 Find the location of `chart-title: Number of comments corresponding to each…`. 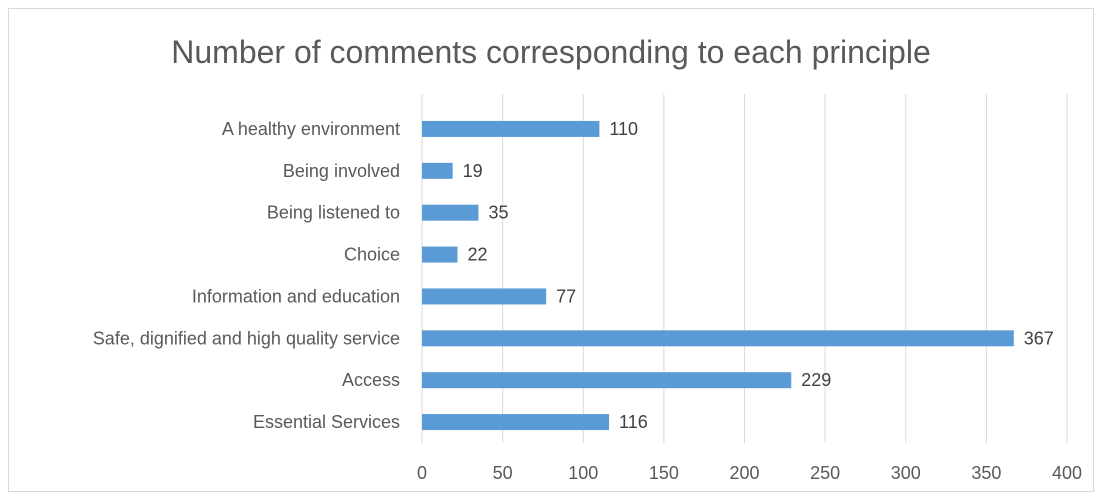

chart-title: Number of comments corresponding to each… is located at coordinates (551, 52).